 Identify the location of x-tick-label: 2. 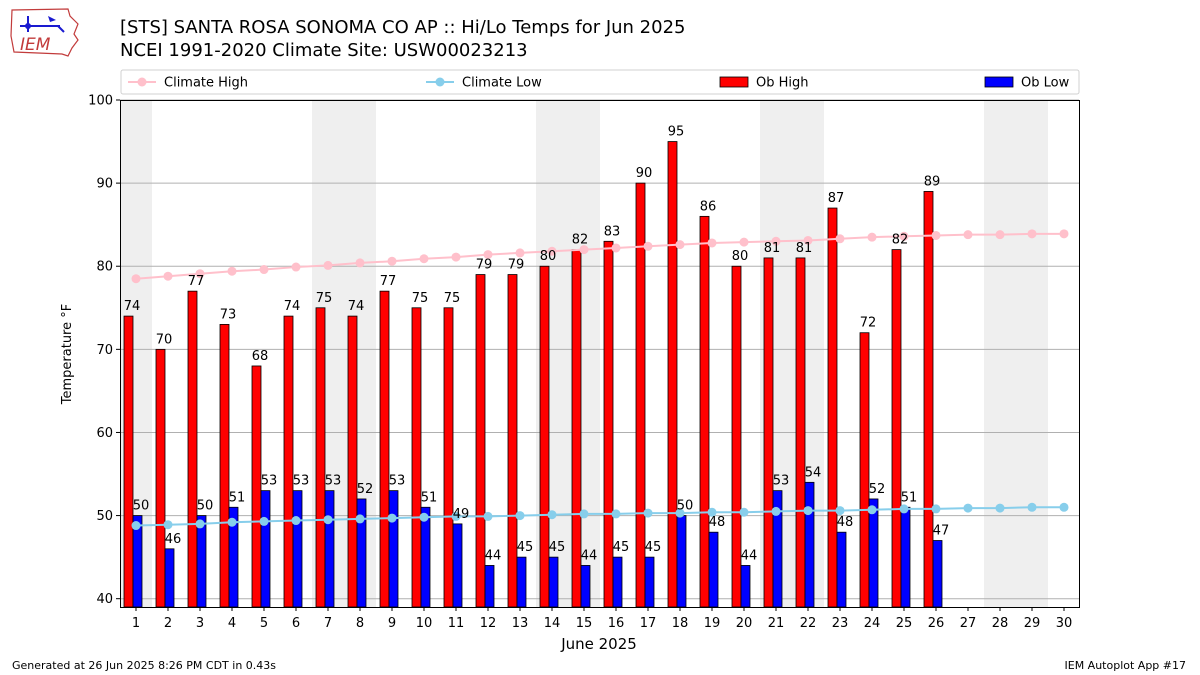
(168, 623).